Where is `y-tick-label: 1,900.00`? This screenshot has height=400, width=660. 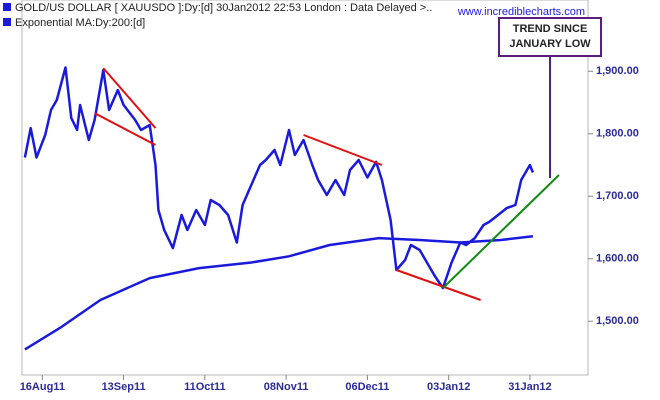 y-tick-label: 1,900.00 is located at coordinates (617, 71).